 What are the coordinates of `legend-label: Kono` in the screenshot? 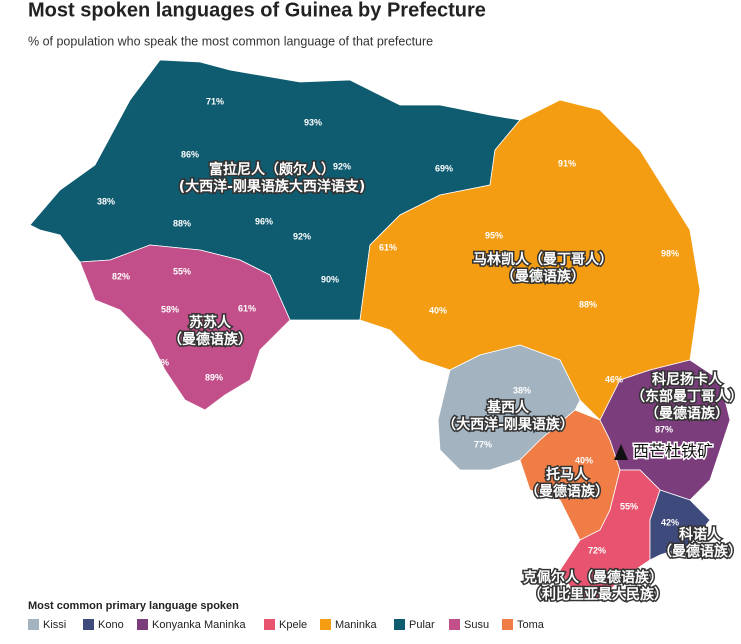 It's located at (111, 625).